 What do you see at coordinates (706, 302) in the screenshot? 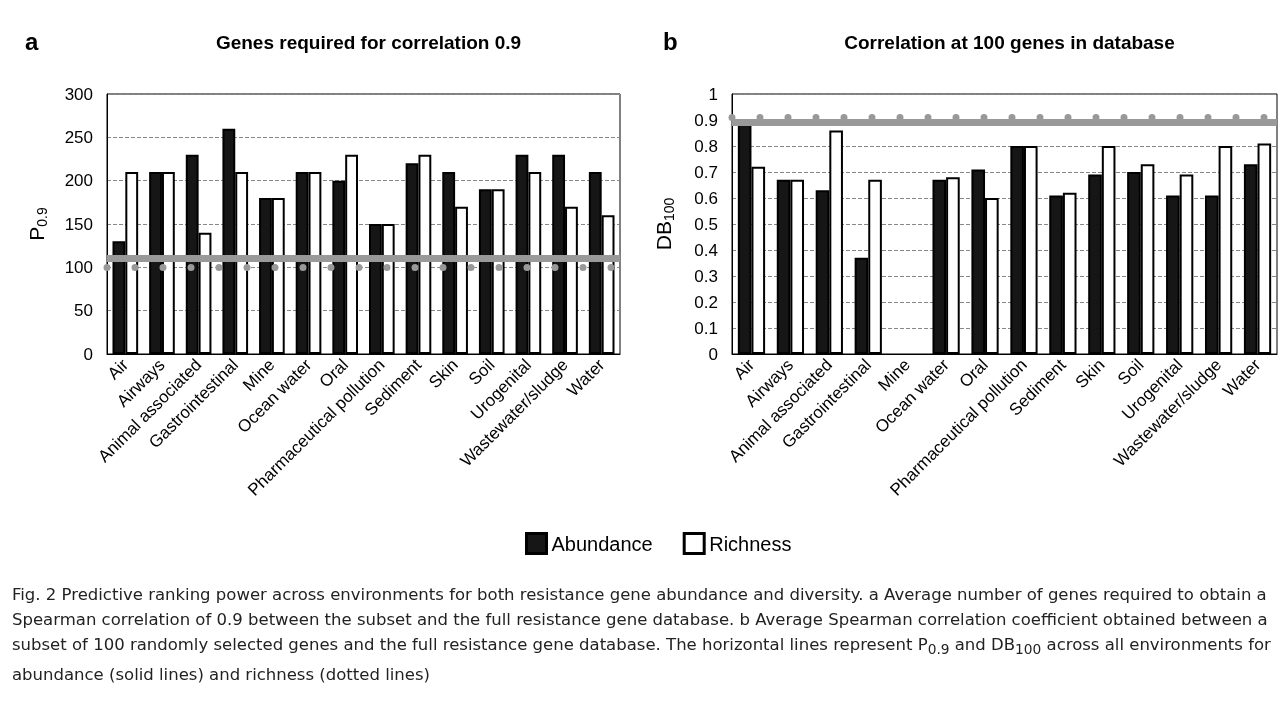
I see `y-tick-label: 0.2` at bounding box center [706, 302].